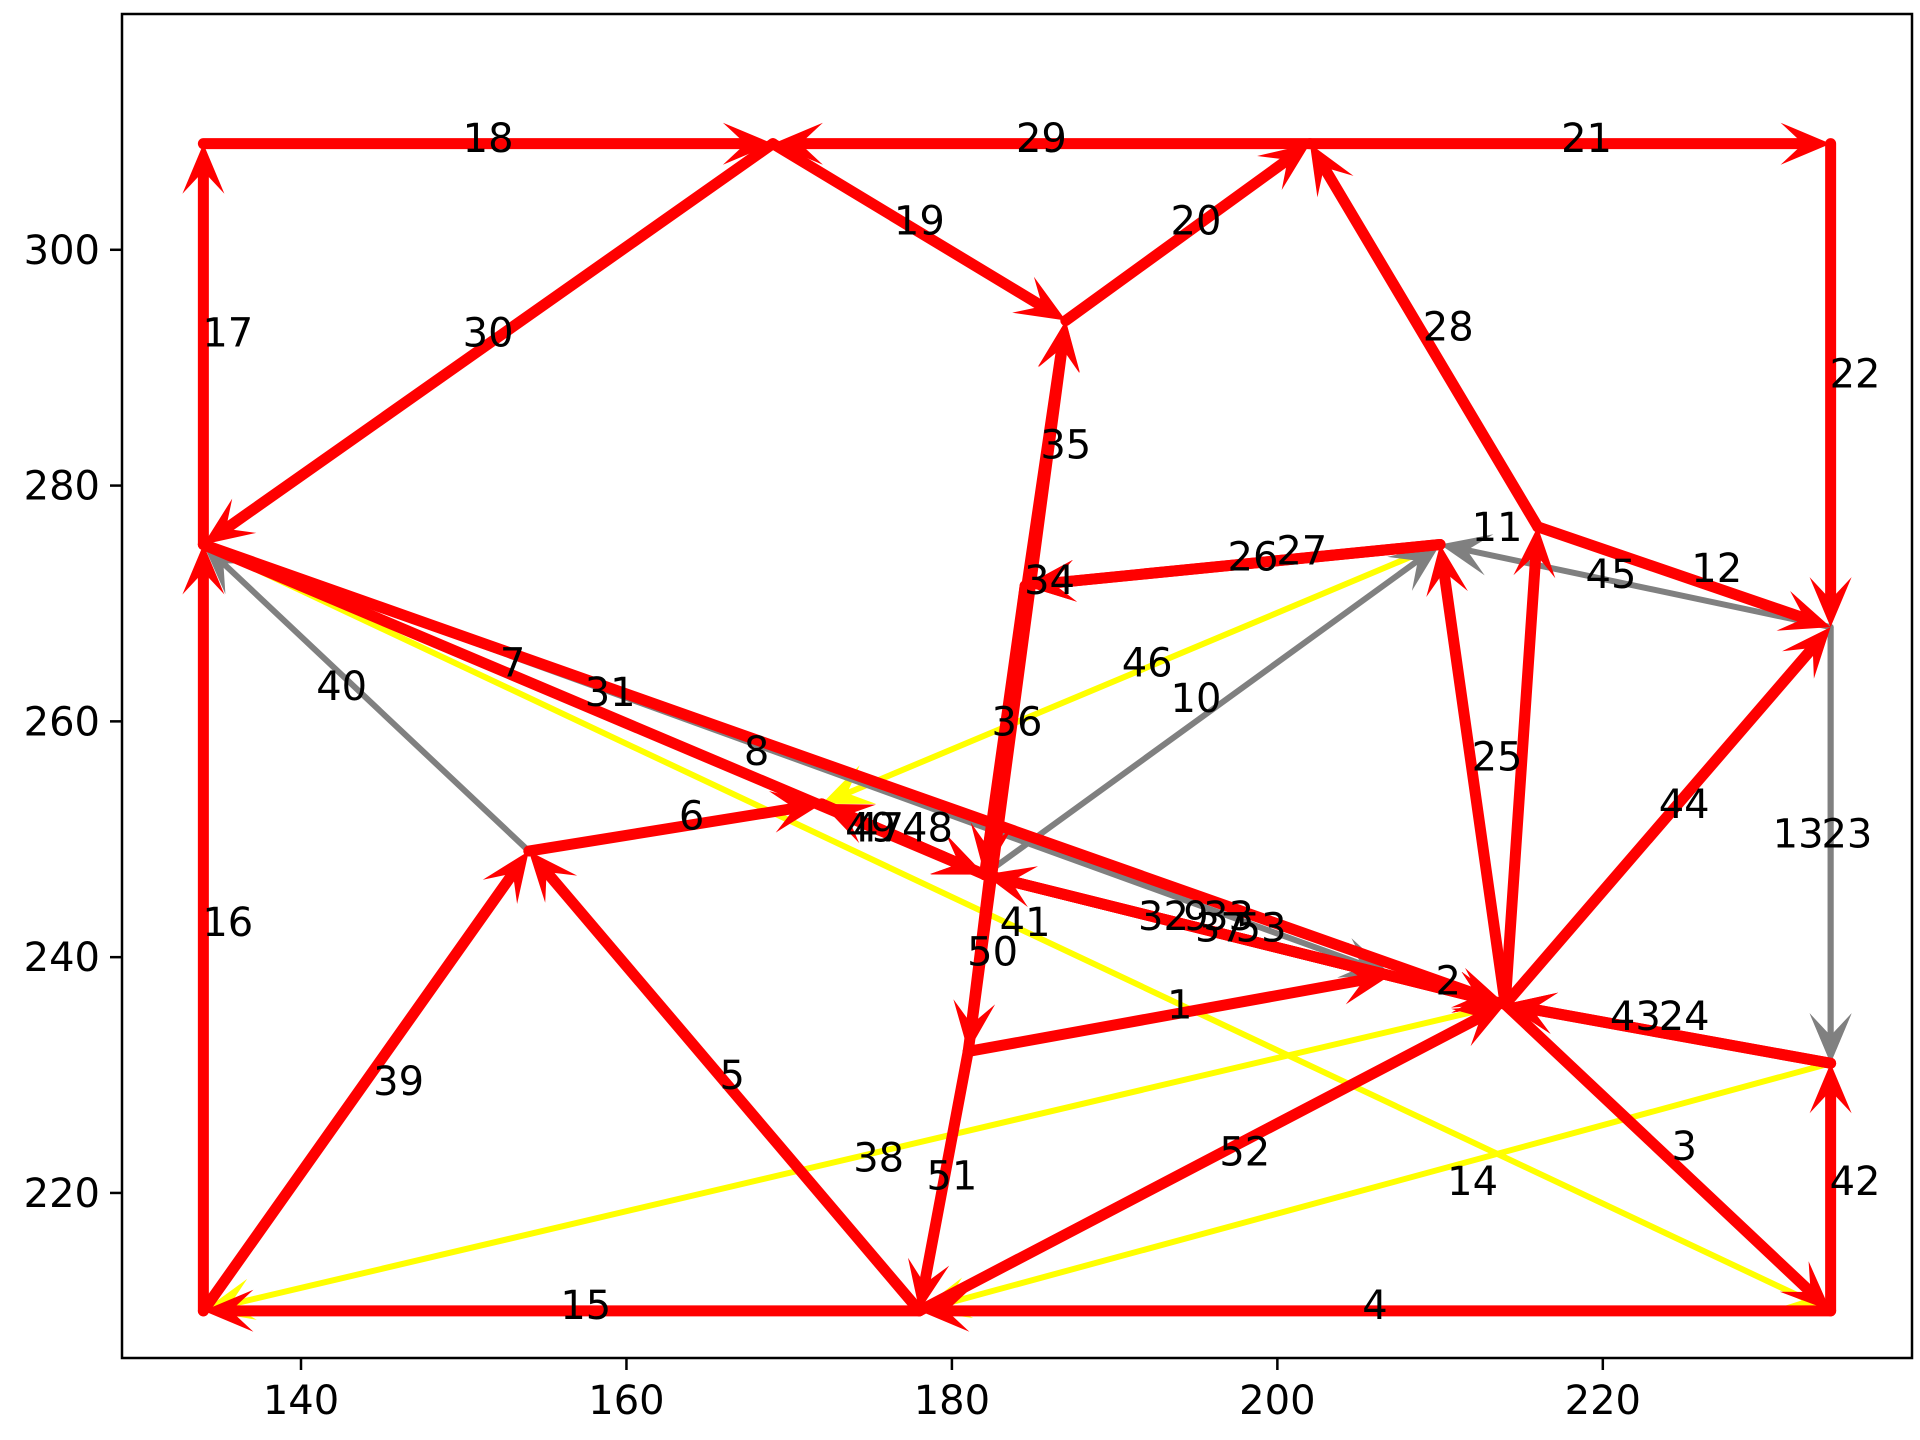  Describe the element at coordinates (1244, 1153) in the screenshot. I see `edge-label-52: 52` at that location.